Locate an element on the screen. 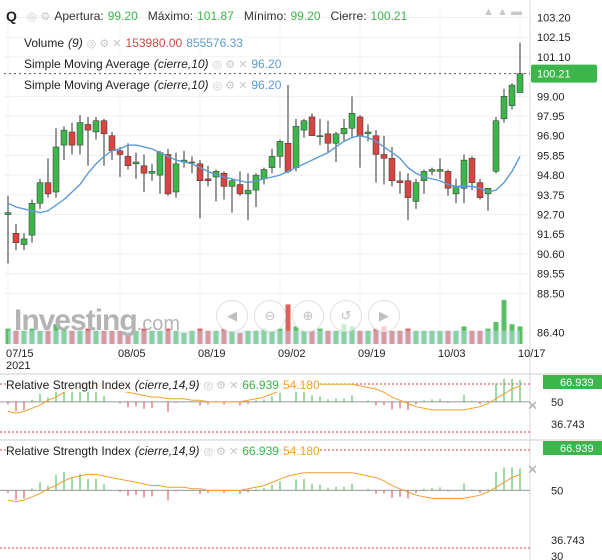 The width and height of the screenshot is (602, 560). current-price-badge is located at coordinates (564, 73).